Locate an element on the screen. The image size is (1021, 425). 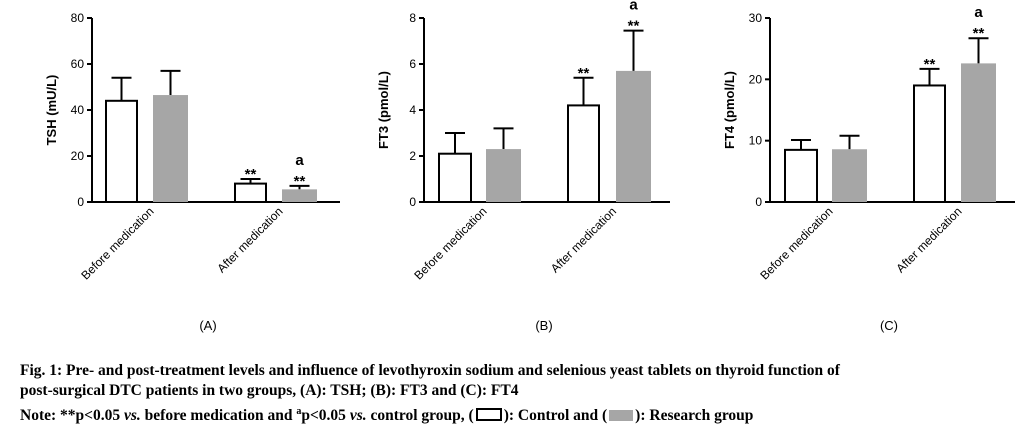
y-tick-label: 8 is located at coordinates (412, 18).